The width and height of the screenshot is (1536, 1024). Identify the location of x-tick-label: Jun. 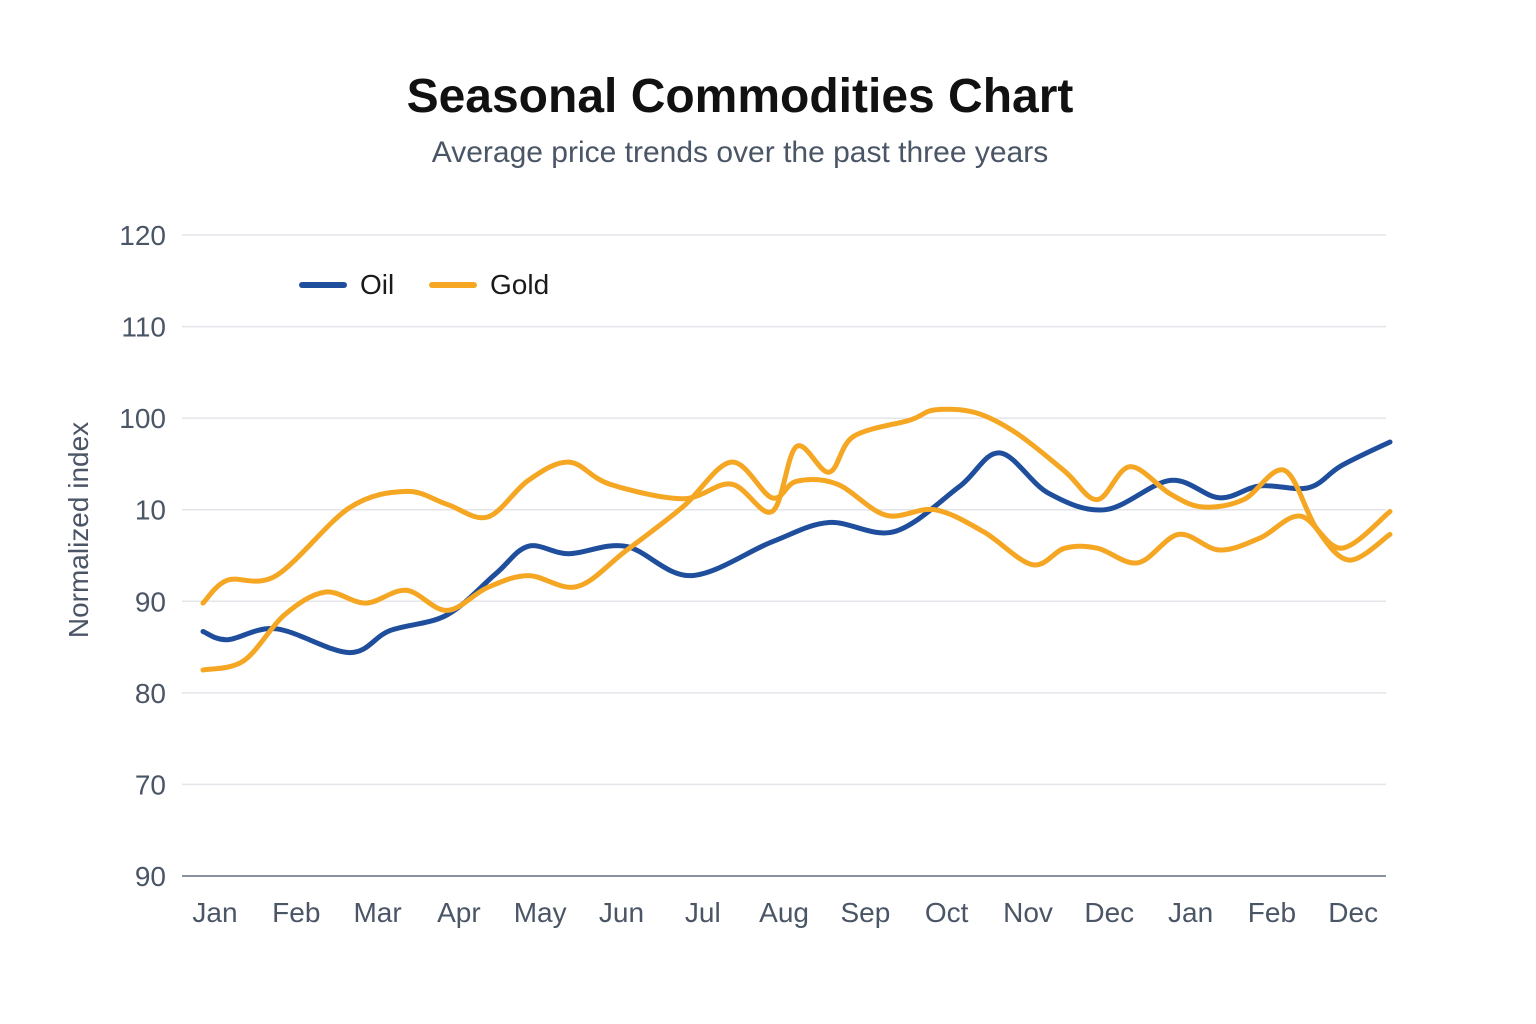
(621, 912).